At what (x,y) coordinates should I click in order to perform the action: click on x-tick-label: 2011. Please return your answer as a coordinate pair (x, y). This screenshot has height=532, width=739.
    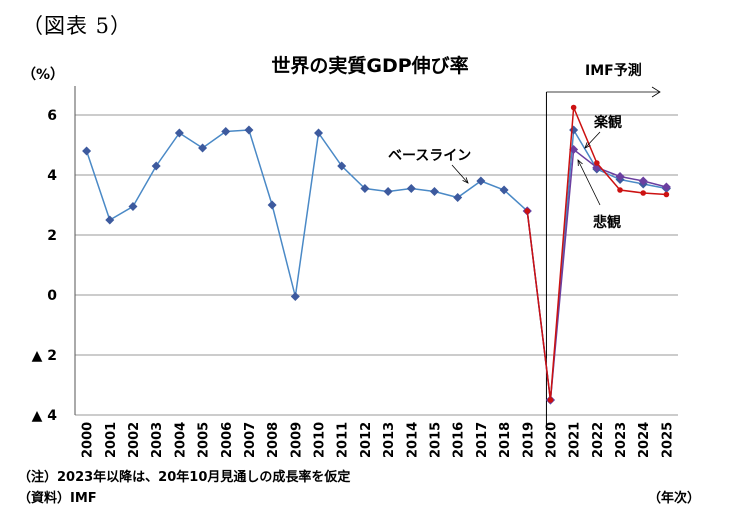
    Looking at the image, I should click on (343, 440).